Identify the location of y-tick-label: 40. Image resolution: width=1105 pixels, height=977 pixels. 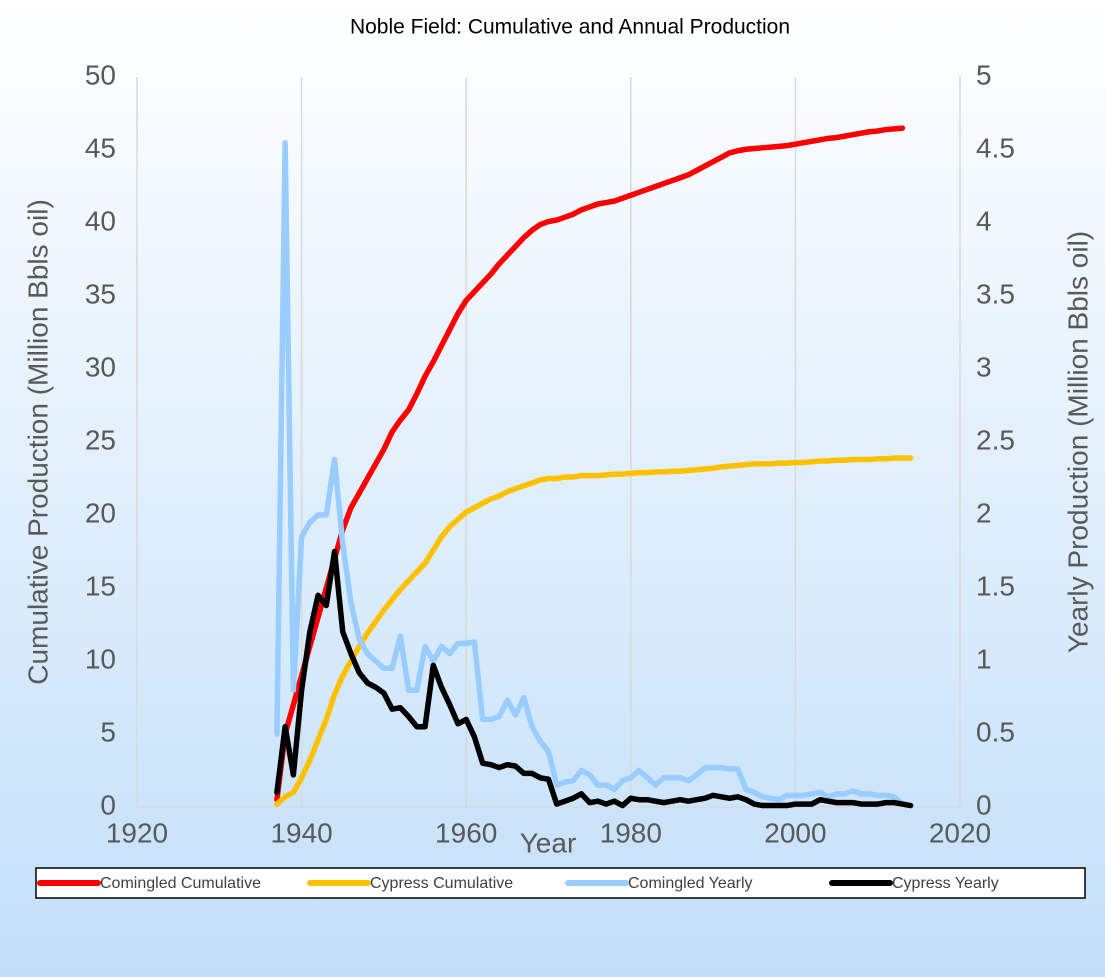
(100, 220).